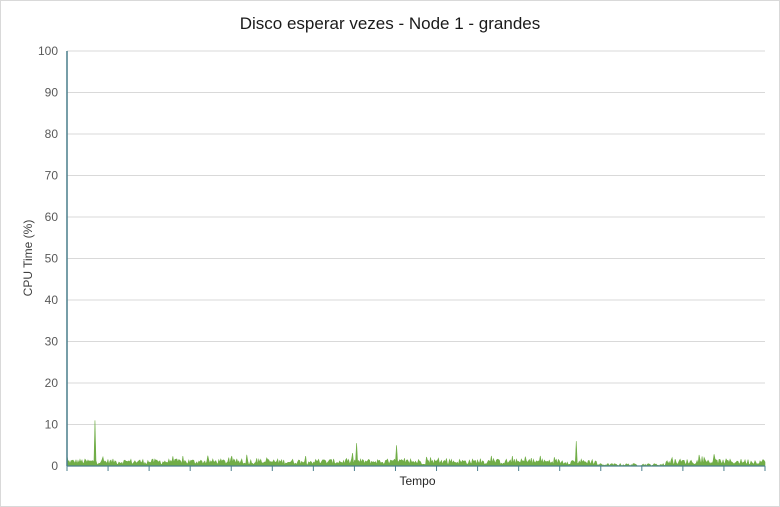 Image resolution: width=780 pixels, height=507 pixels. What do you see at coordinates (52, 259) in the screenshot?
I see `y-tick-50: 50` at bounding box center [52, 259].